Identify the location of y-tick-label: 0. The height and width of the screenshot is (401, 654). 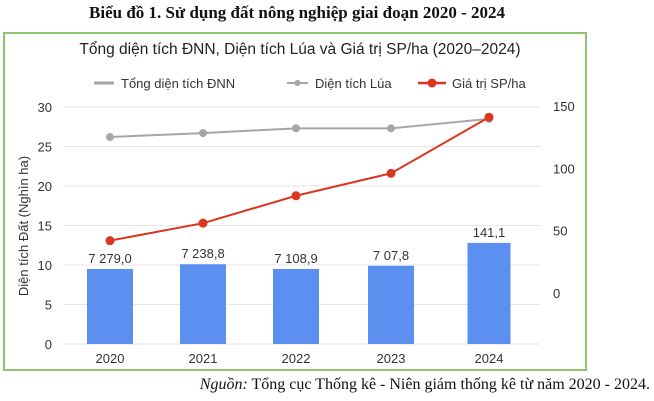
(48, 344).